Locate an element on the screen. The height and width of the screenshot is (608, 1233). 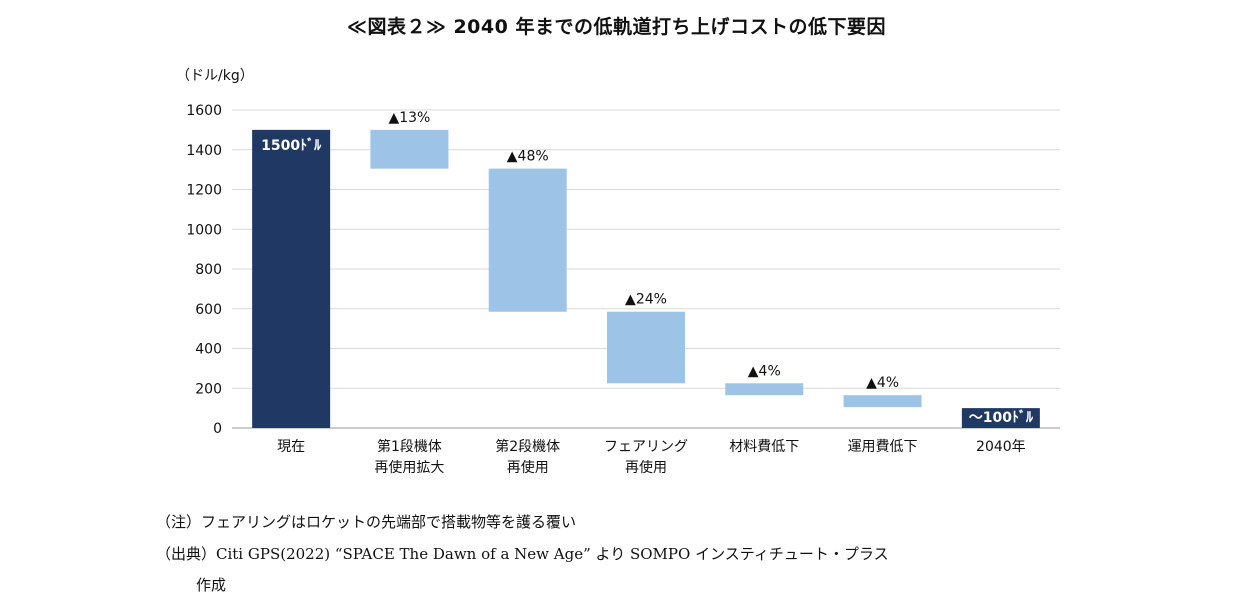
bar-change-label: ▲24% is located at coordinates (646, 300).